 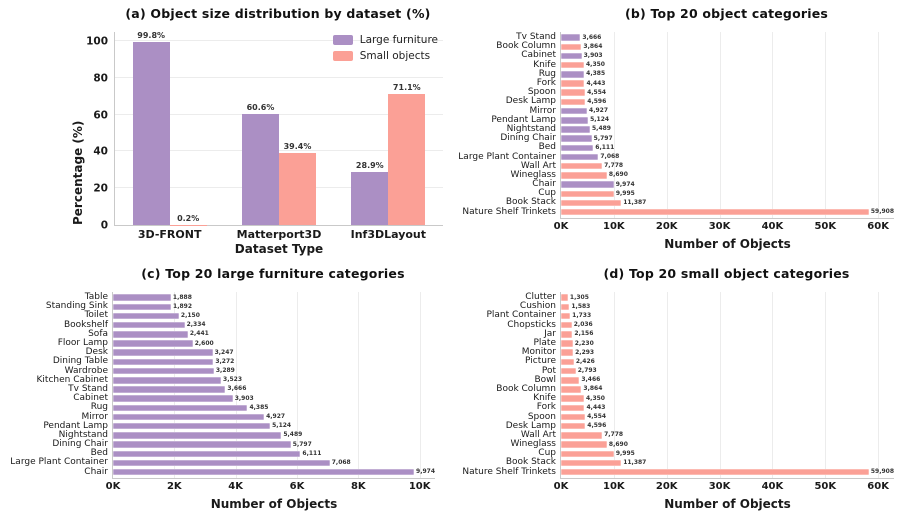 What do you see at coordinates (100, 78) in the screenshot?
I see `y-tick-label: 80` at bounding box center [100, 78].